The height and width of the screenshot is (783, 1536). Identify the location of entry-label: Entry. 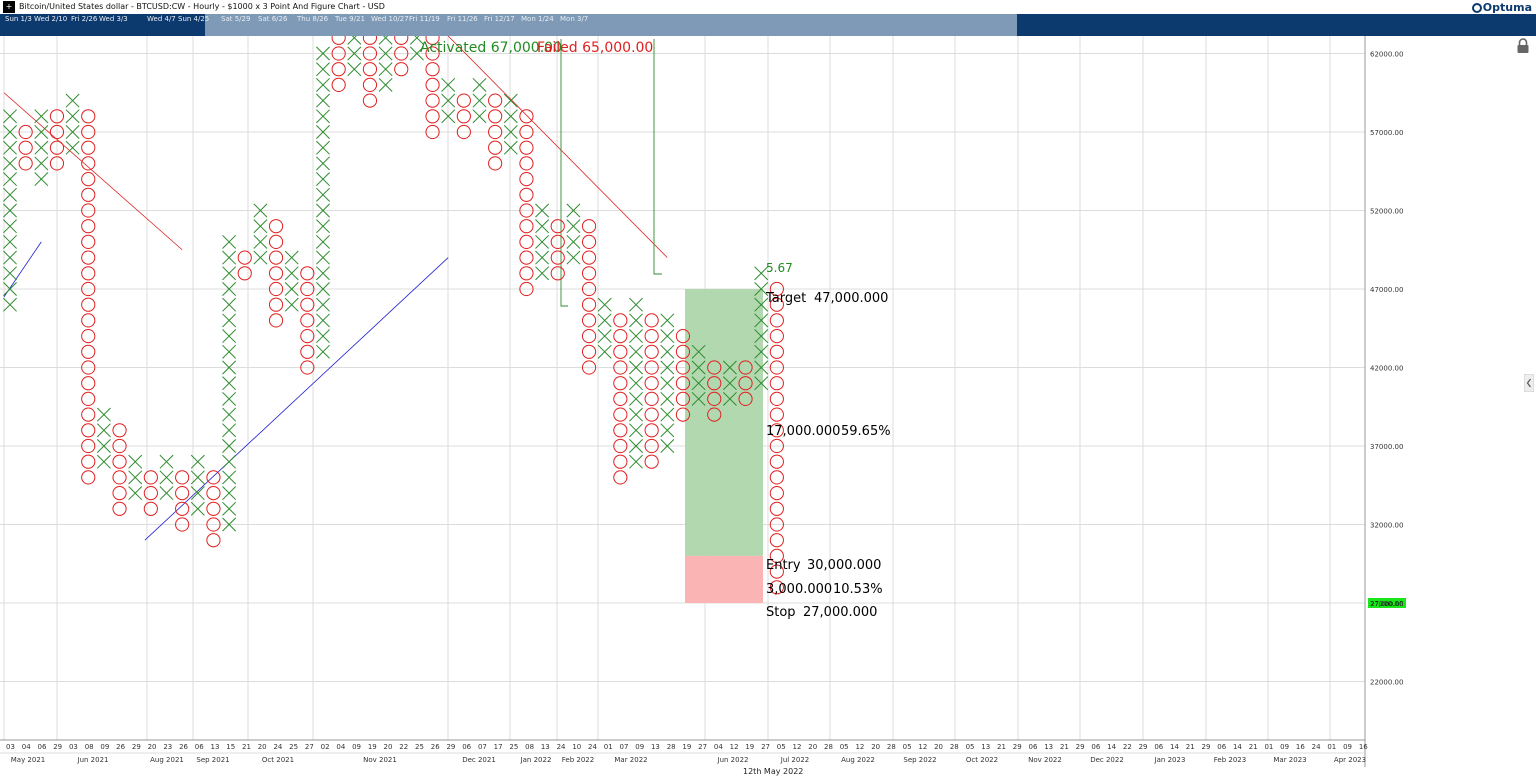
(783, 565).